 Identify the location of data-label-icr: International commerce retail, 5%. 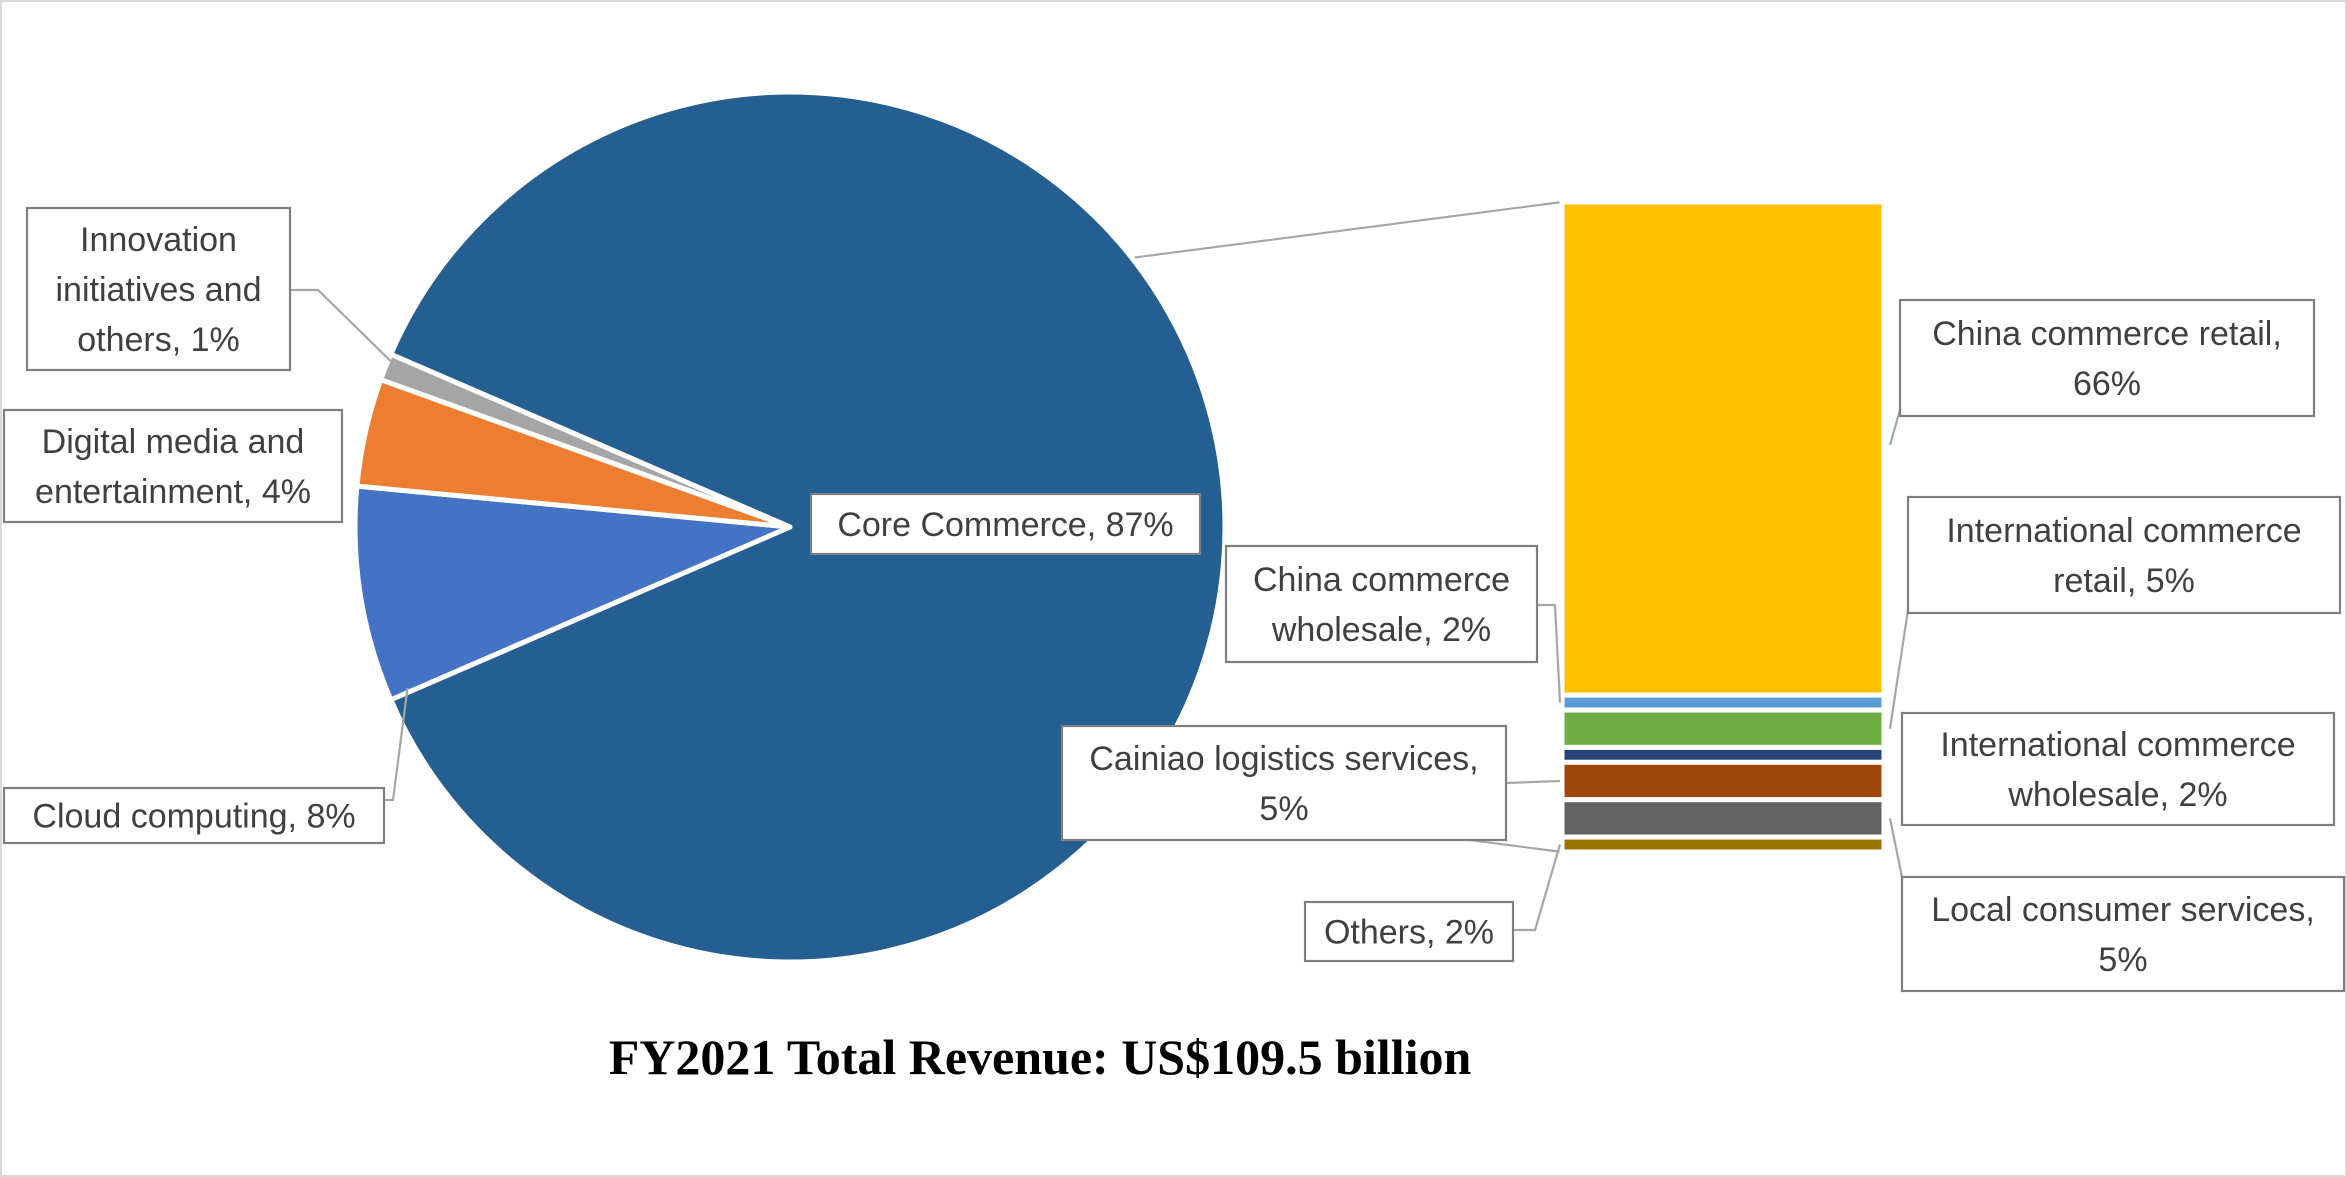
(2124, 555).